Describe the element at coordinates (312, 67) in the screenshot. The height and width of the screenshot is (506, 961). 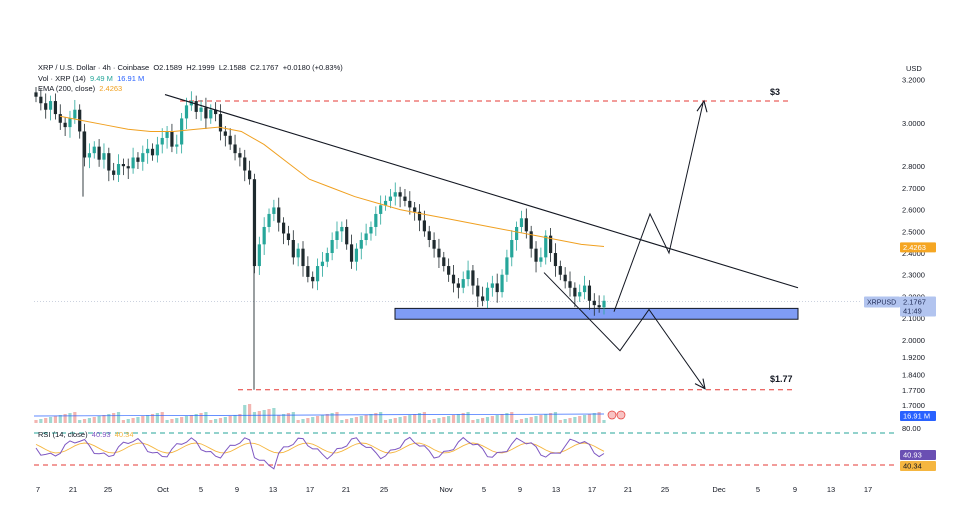
I see `change-value: +0.0180 (+0.83%)` at that location.